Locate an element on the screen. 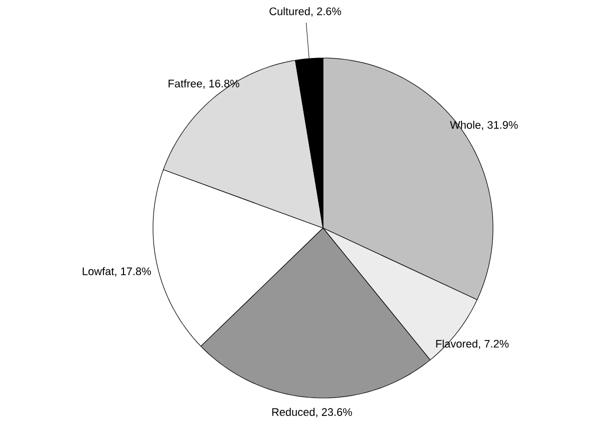  slice-label: Fatfree is located at coordinates (185, 83).